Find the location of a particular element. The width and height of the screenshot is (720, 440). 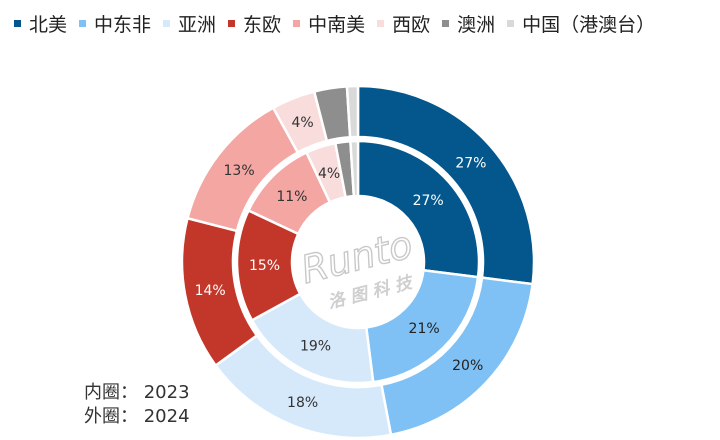

legend-label: 澳洲 is located at coordinates (476, 24).